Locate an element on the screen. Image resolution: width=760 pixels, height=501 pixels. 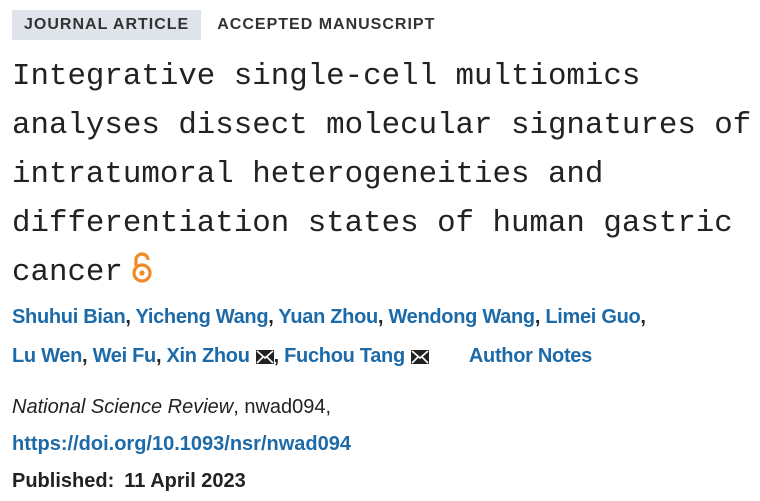
title-line: cancer is located at coordinates (381, 272).